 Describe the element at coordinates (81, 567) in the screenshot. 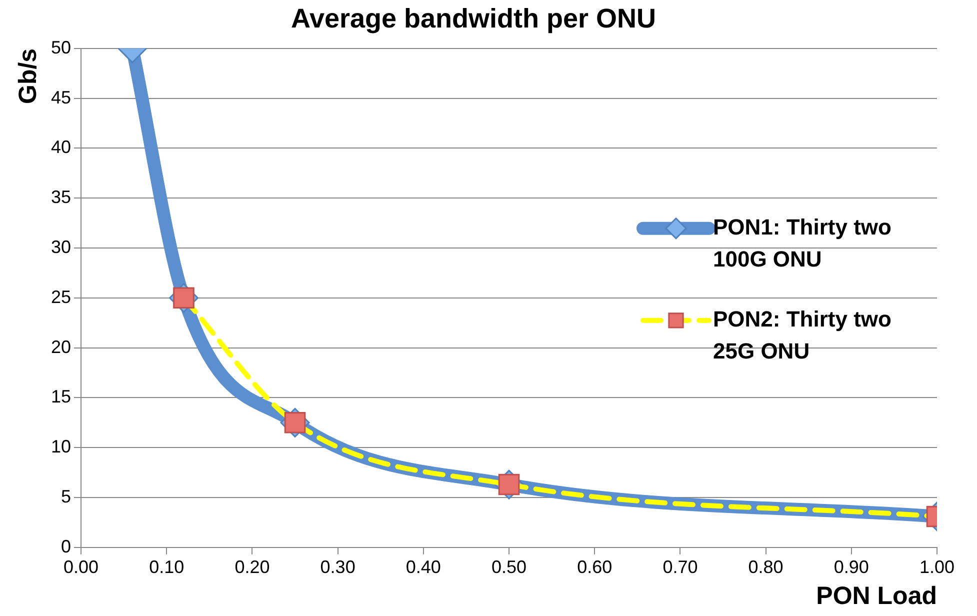

I see `x-tick-label: 0.00` at that location.